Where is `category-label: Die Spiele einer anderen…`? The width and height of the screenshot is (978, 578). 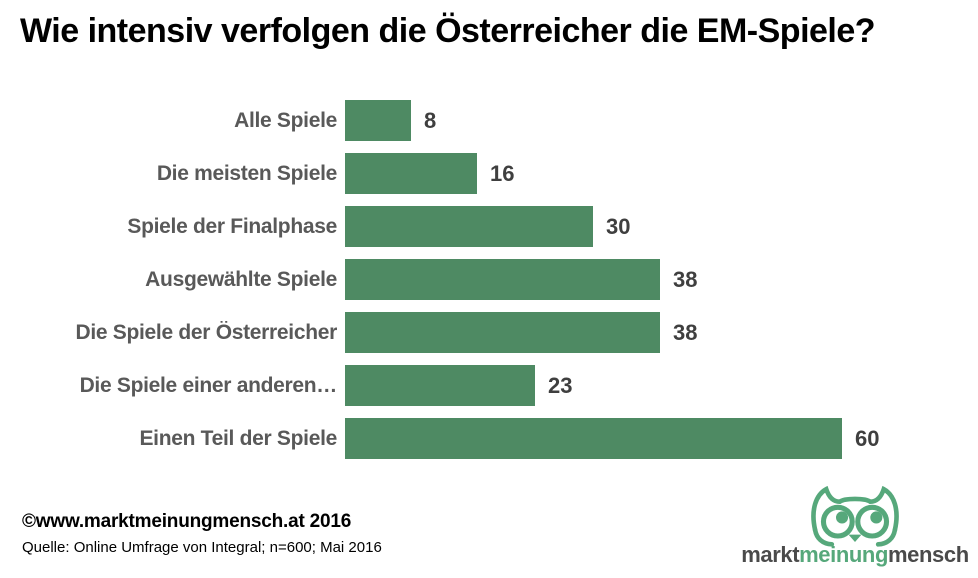 category-label: Die Spiele einer anderen… is located at coordinates (208, 385).